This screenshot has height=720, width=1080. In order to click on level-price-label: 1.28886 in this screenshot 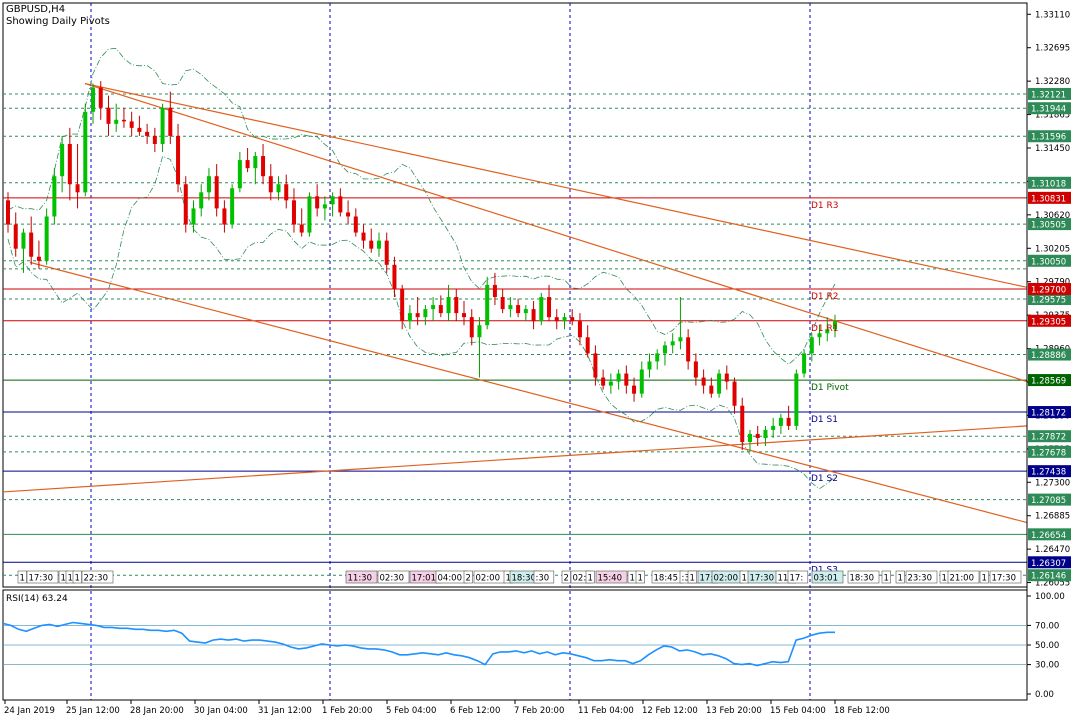, I will do `click(1048, 356)`.